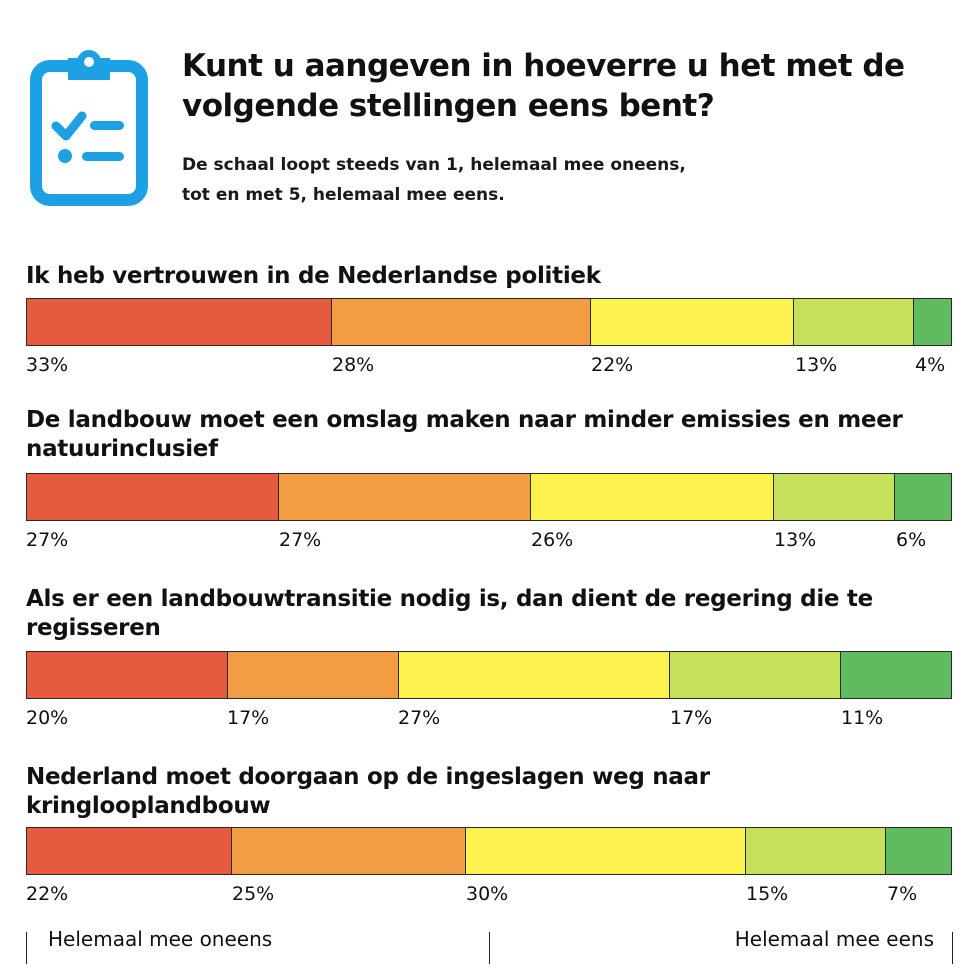  What do you see at coordinates (26, 948) in the screenshot?
I see `scale-tick-left` at bounding box center [26, 948].